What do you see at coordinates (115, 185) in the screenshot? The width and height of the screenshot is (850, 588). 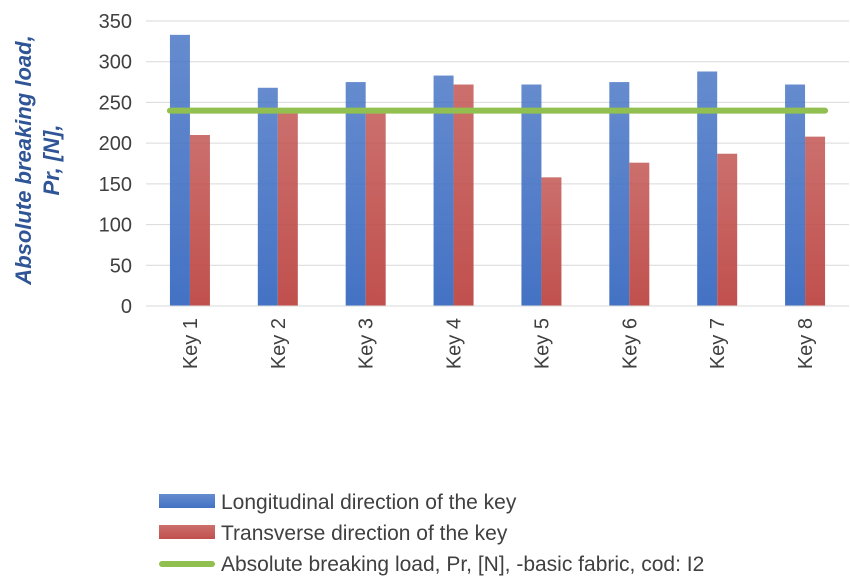 I see `y-tick-label: 150` at bounding box center [115, 185].